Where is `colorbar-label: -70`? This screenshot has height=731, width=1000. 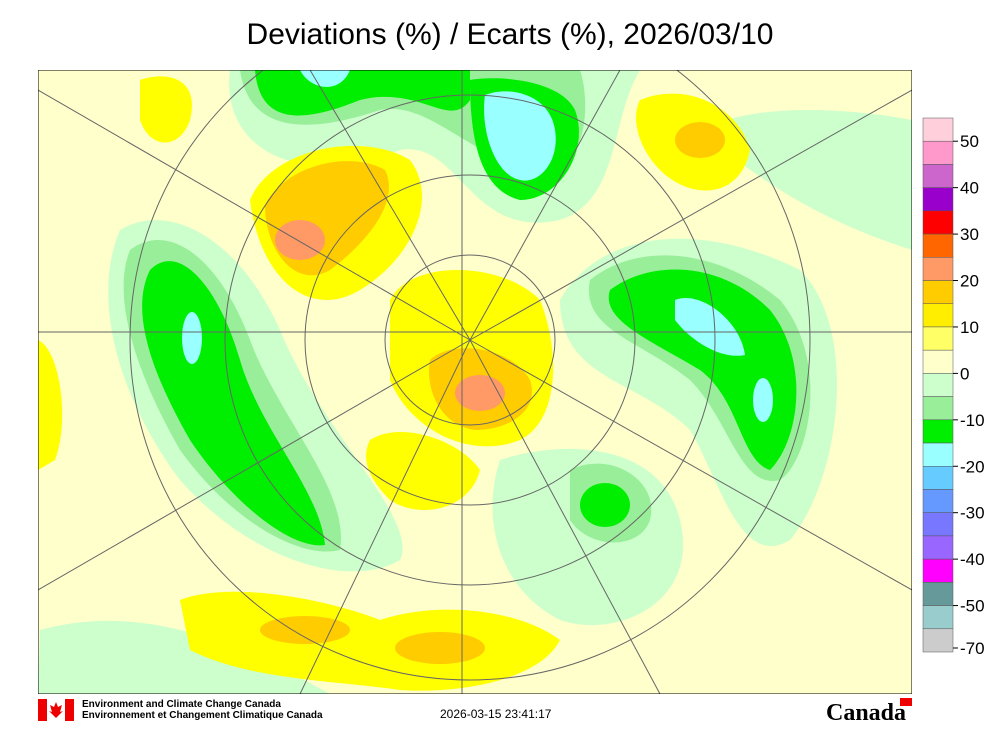 colorbar-label: -70 is located at coordinates (972, 648).